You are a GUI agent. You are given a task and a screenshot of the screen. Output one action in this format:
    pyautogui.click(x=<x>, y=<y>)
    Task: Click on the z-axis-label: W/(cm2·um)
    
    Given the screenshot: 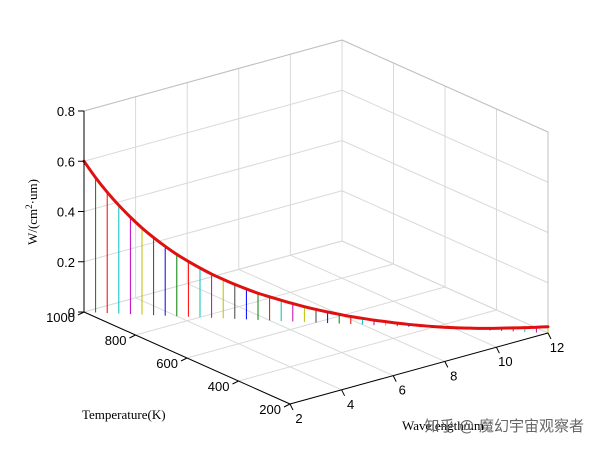 What is the action you would take?
    pyautogui.click(x=32, y=212)
    